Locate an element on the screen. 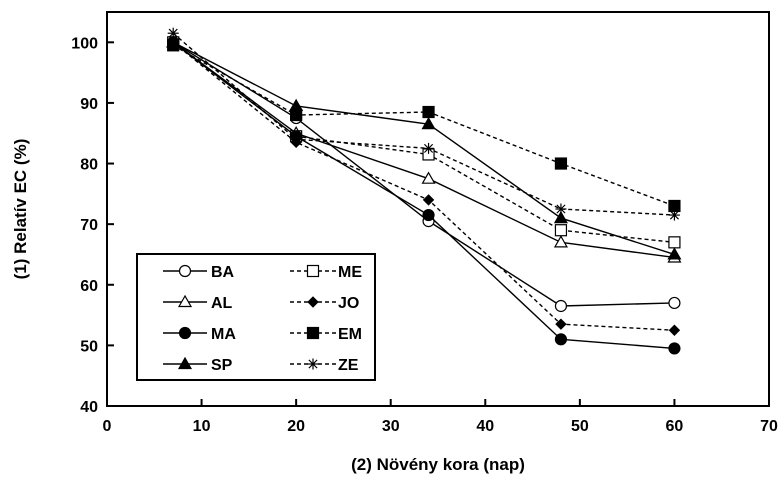 The image size is (784, 483). x-tick-label: 40 is located at coordinates (485, 426).